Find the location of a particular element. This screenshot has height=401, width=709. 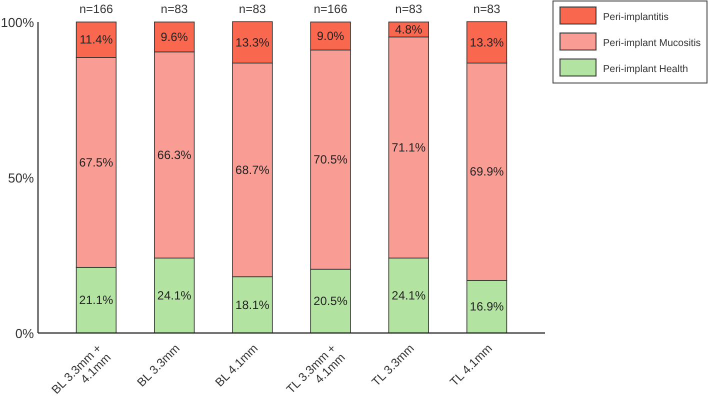

data-label: 70.5% is located at coordinates (331, 159).